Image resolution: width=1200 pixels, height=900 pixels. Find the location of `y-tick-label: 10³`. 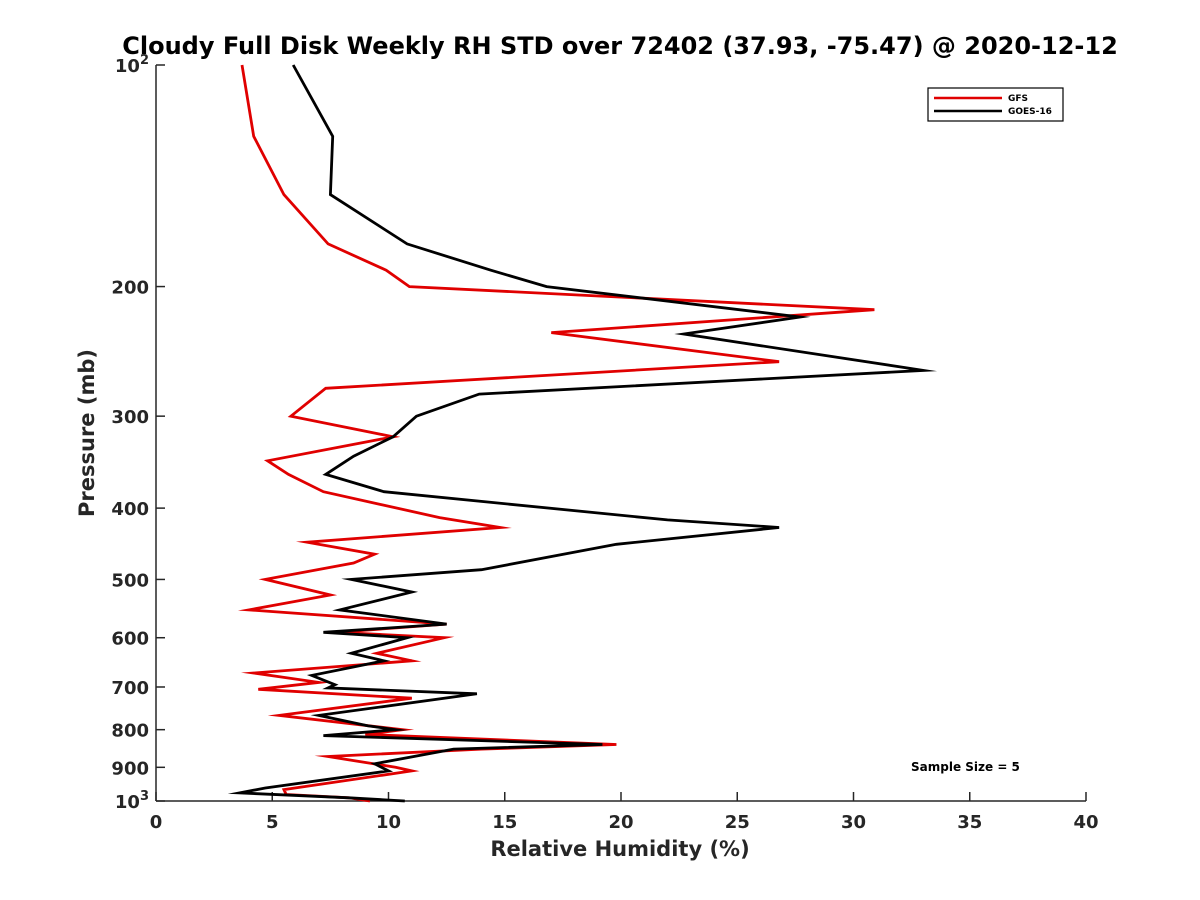

y-tick-label: 10³ is located at coordinates (132, 801).